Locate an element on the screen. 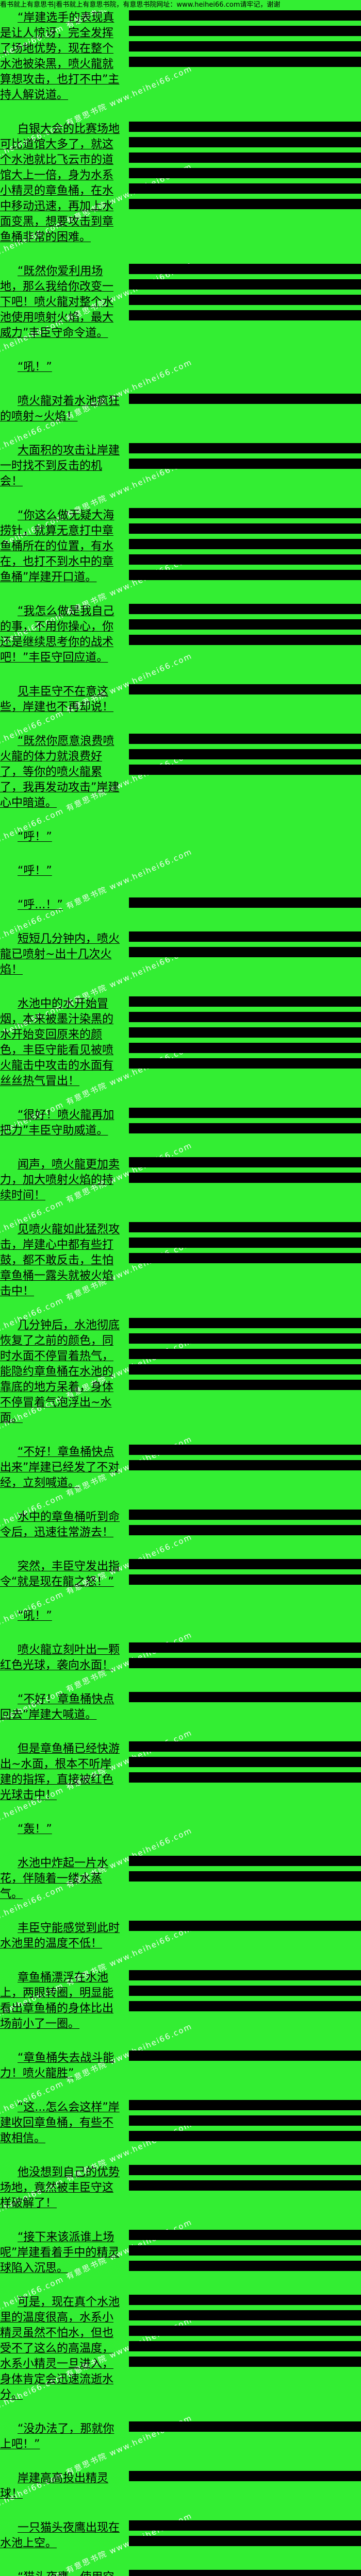  paragraph: 章鱼桶漂浮在水池上，两眼转圈，明显能看出章鱼桶的身体比出场前小了一圈。 is located at coordinates (180, 2001).